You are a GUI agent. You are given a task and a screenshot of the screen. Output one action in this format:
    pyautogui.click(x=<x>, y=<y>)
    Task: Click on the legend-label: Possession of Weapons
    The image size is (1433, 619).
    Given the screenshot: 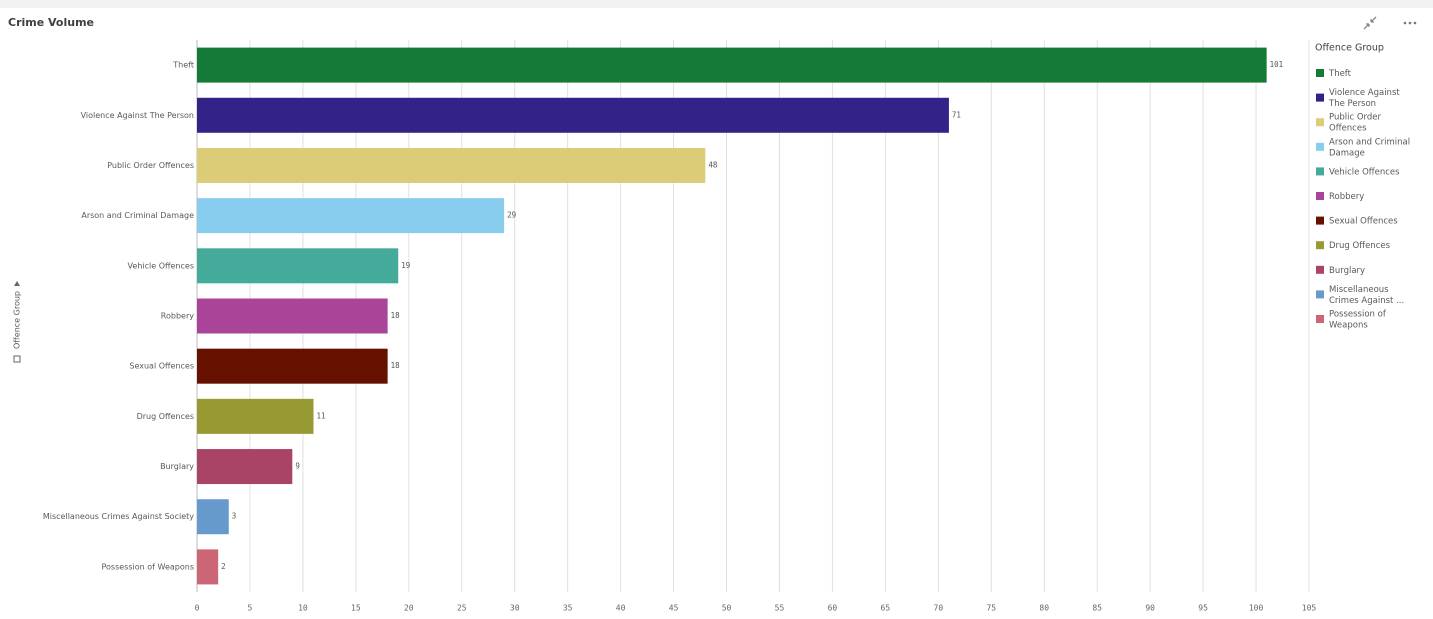 What is the action you would take?
    pyautogui.click(x=1358, y=319)
    